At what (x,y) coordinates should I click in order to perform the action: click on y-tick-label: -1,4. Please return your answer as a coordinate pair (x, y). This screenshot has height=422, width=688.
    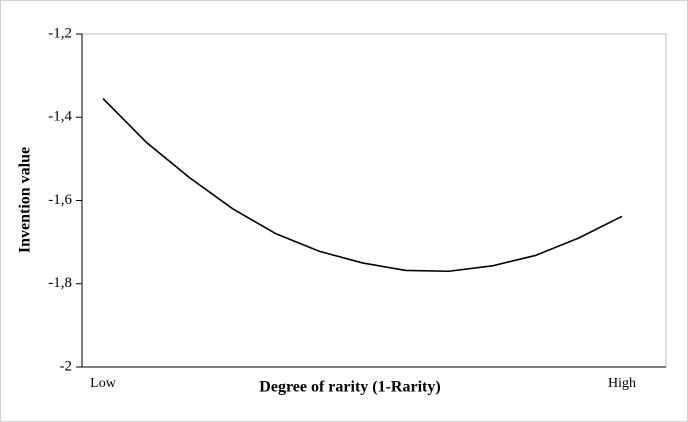
    Looking at the image, I should click on (60, 117).